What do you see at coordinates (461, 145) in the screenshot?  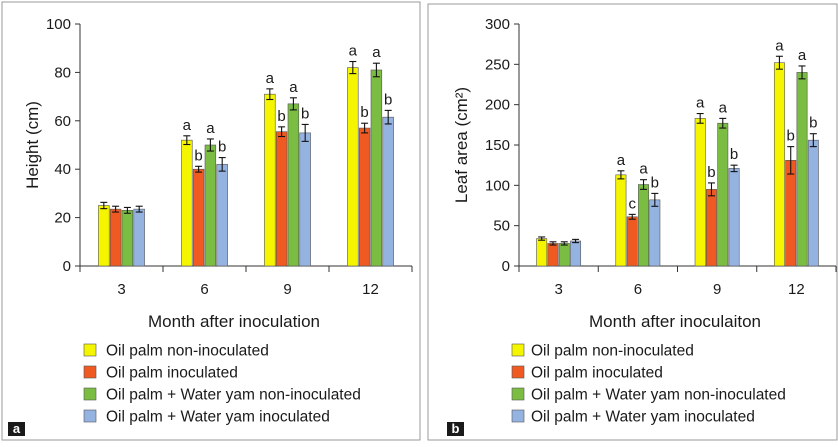 I see `y-axis-title: Leaf area (cm²)` at bounding box center [461, 145].